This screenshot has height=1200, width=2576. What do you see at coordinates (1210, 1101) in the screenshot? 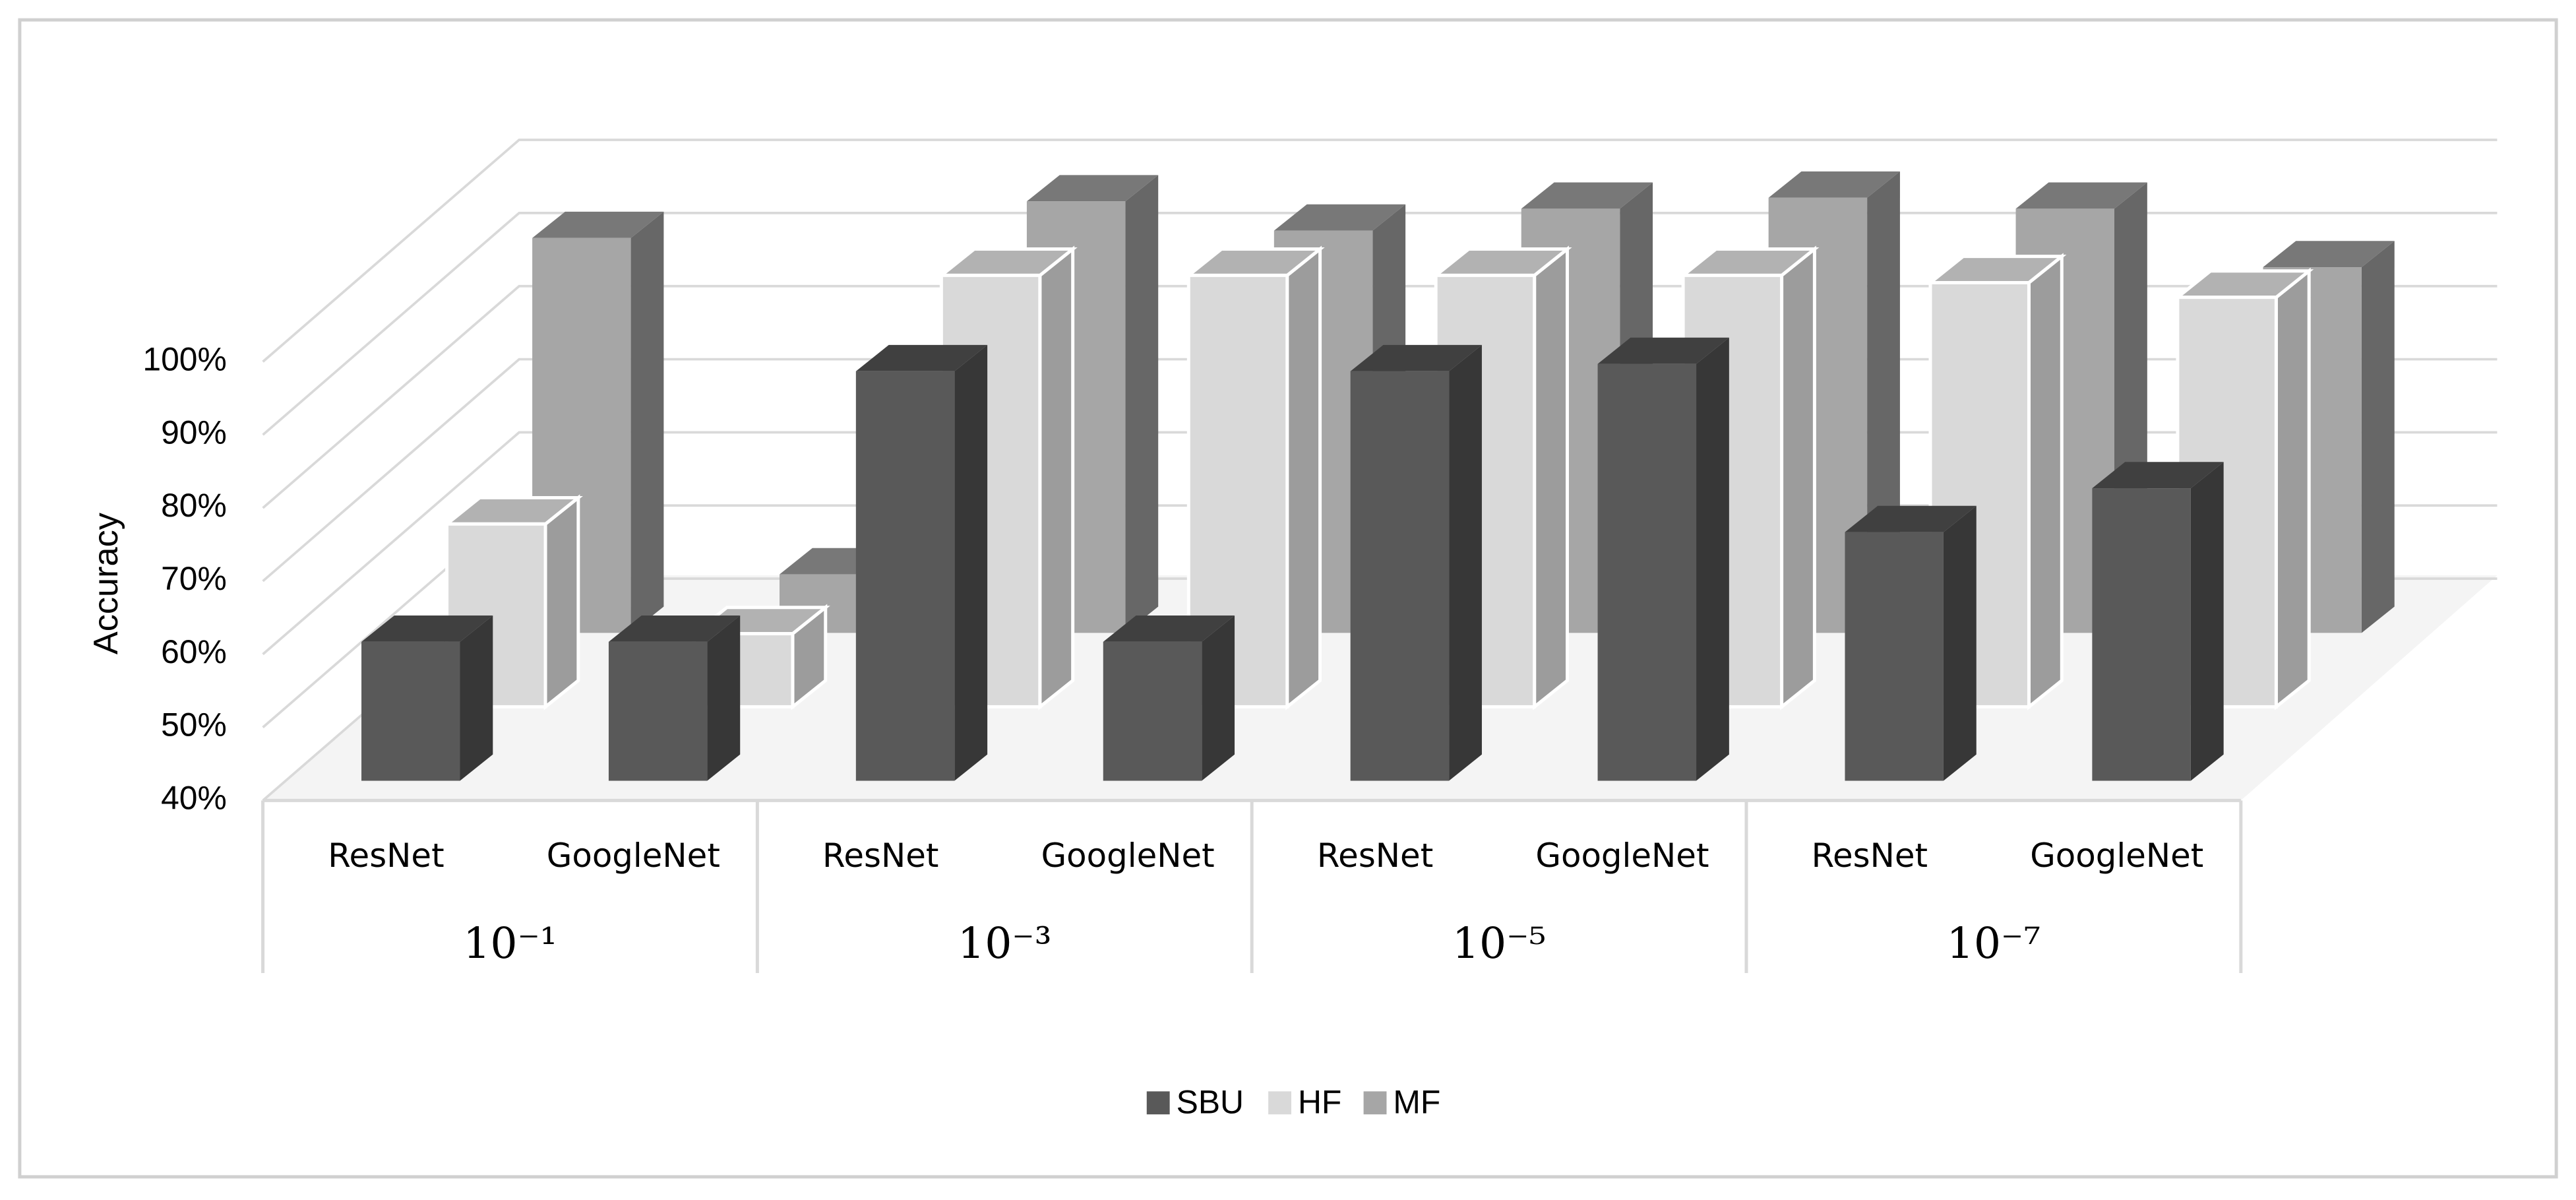
I see `legend-label: SBU` at bounding box center [1210, 1101].